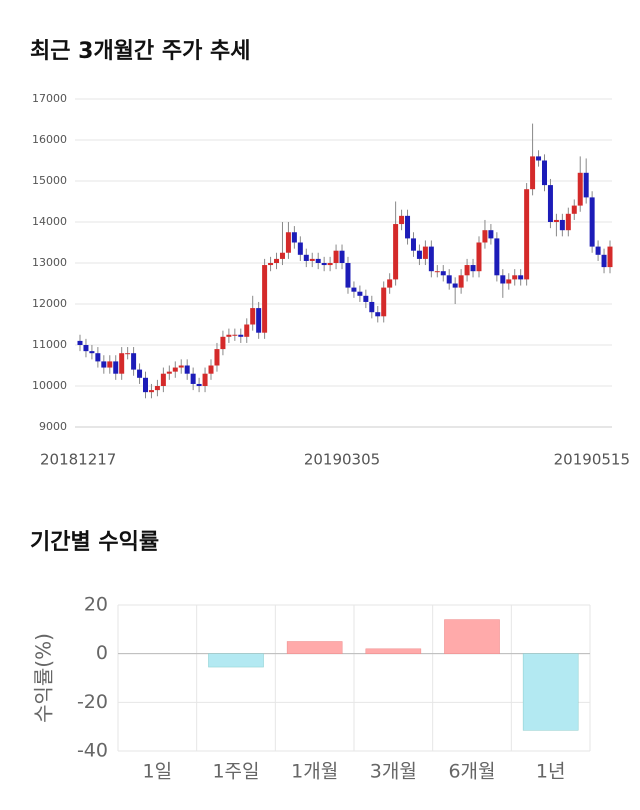  What do you see at coordinates (92, 751) in the screenshot?
I see `y-tick-label: -40` at bounding box center [92, 751].